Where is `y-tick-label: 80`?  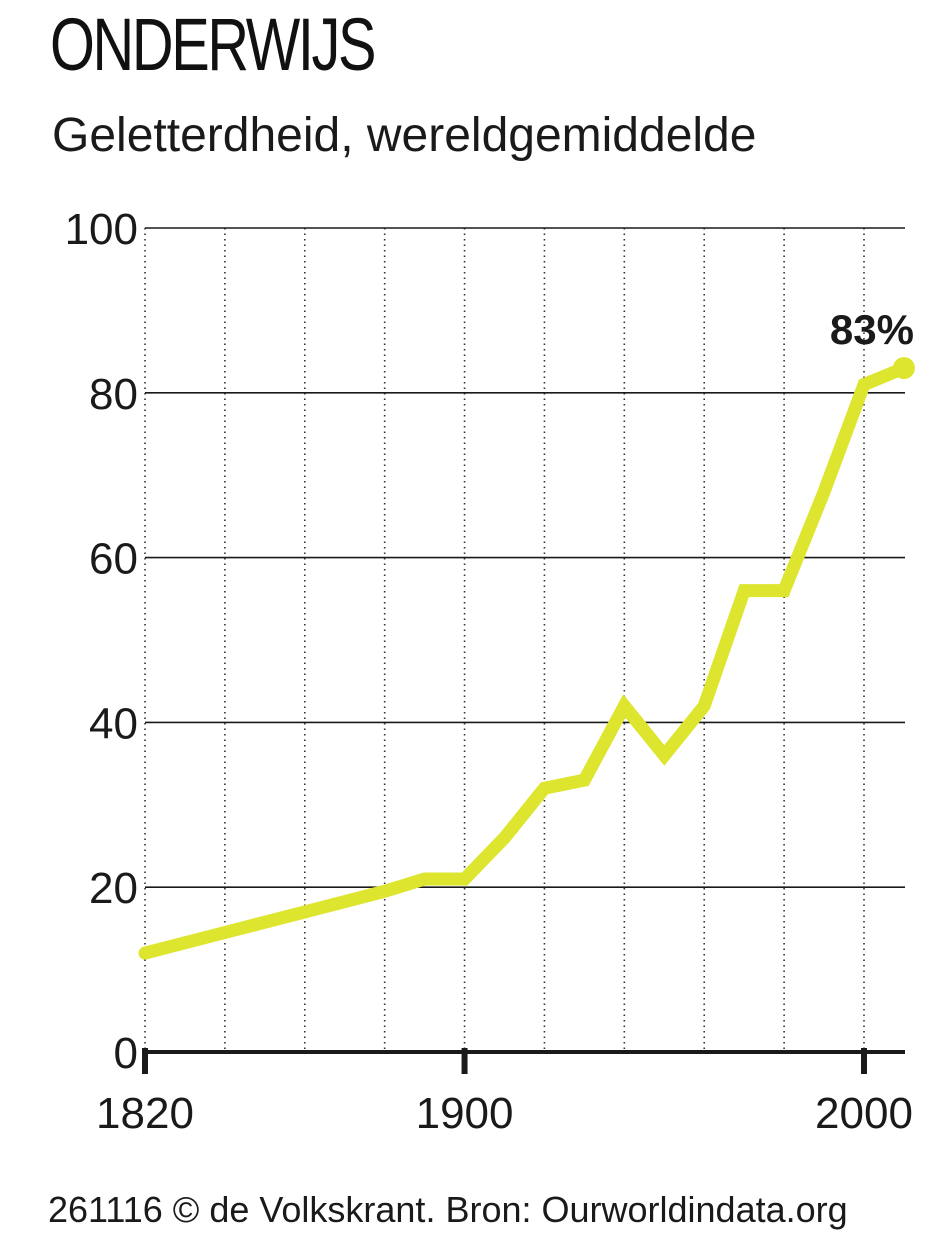
y-tick-label: 80 is located at coordinates (113, 394).